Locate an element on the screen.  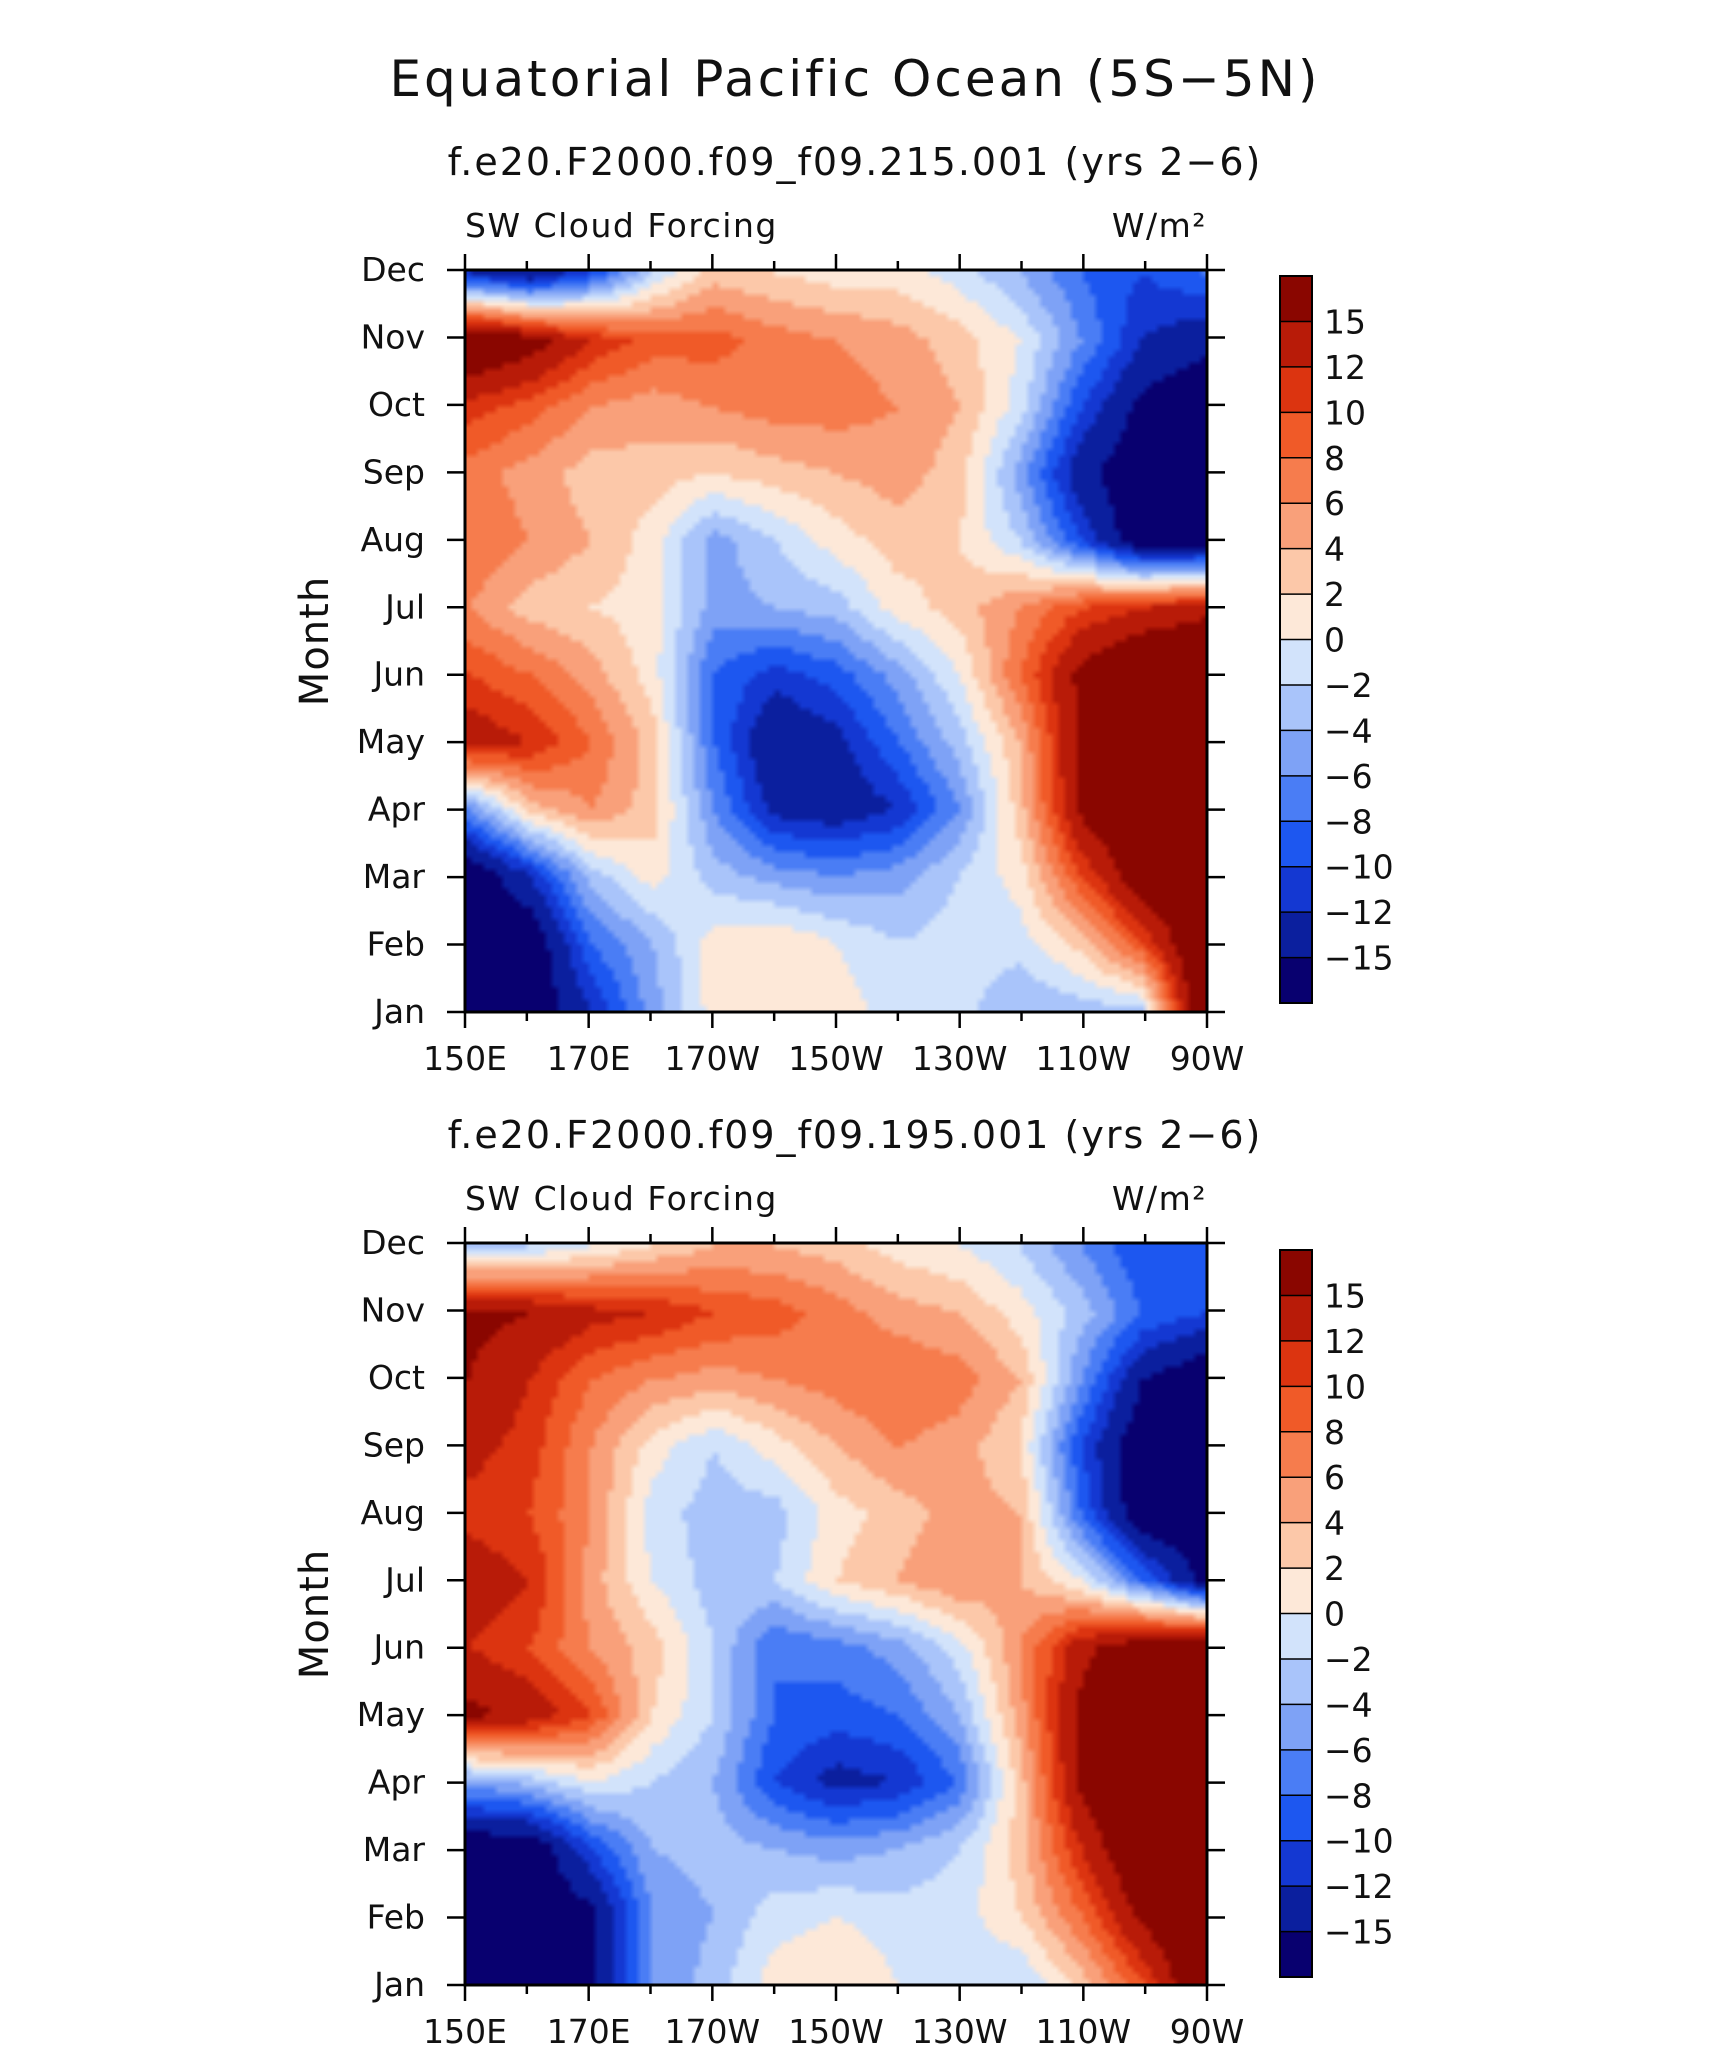
x-tick-label: 170E is located at coordinates (589, 1058).